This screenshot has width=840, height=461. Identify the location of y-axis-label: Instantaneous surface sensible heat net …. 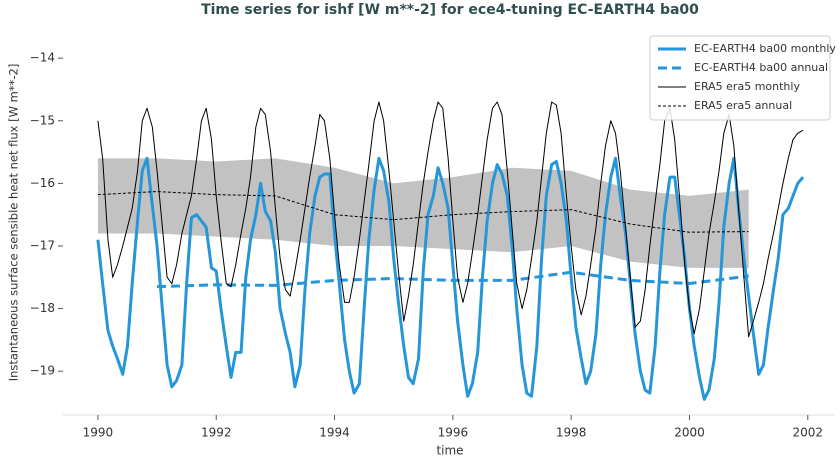
(14, 223).